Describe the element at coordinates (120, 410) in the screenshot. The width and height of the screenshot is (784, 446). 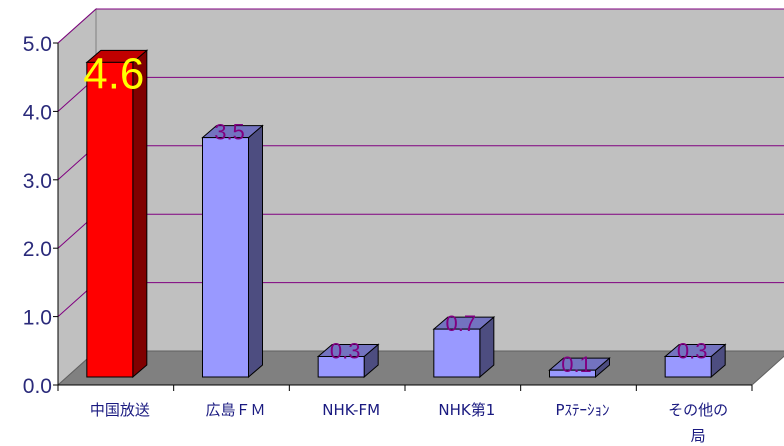
I see `x-tick-label: 中国放送` at that location.